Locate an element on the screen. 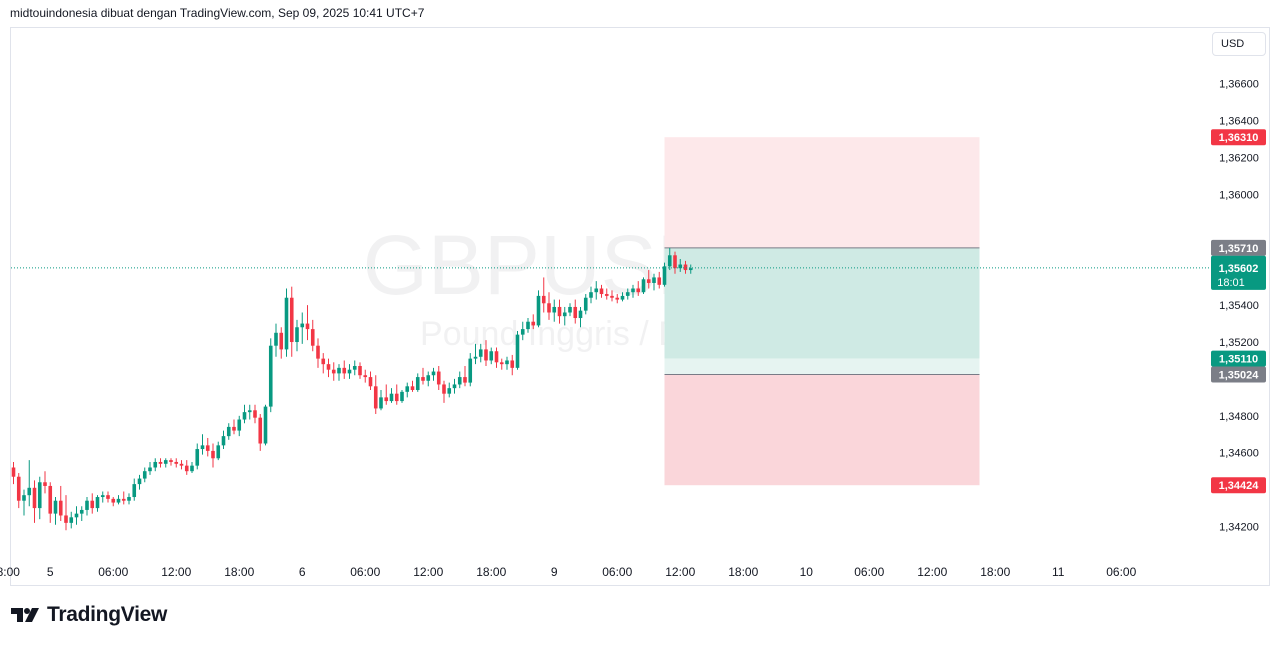 Image resolution: width=1281 pixels, height=646 pixels. stop-loss-zone-upper is located at coordinates (822, 192).